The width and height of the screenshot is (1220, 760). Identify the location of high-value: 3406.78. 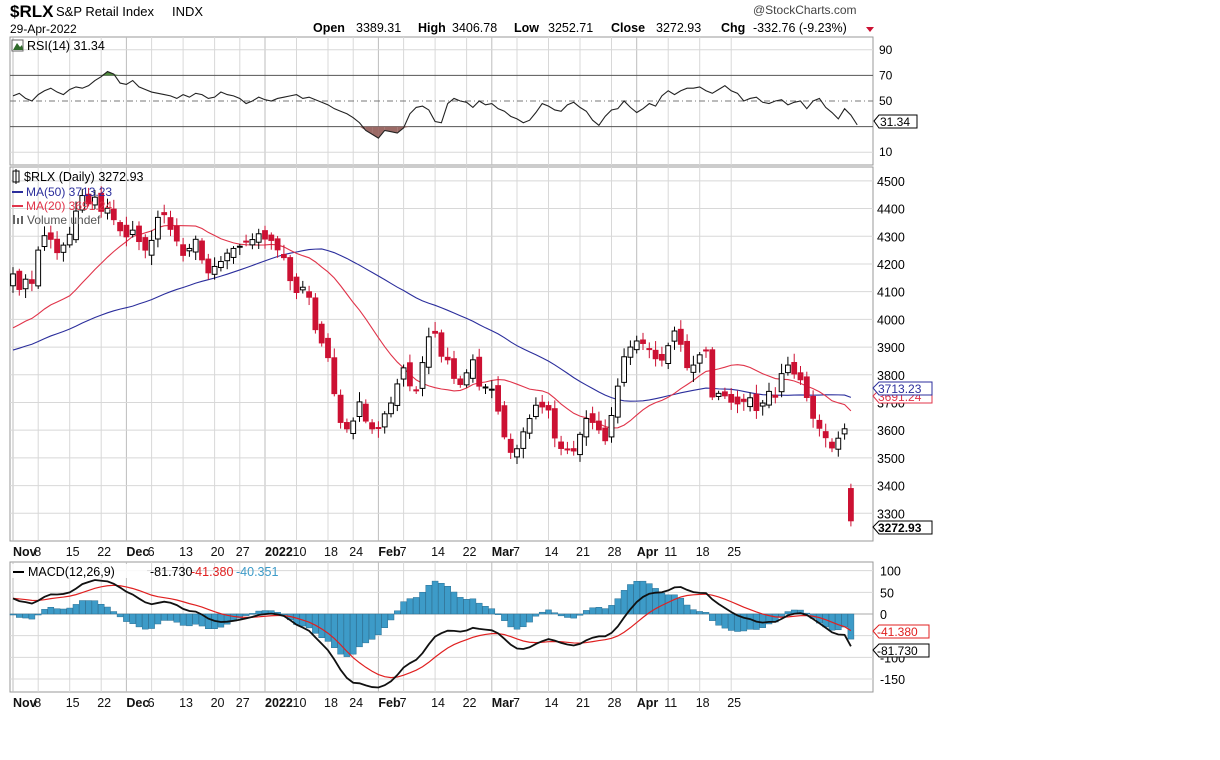
(474, 28).